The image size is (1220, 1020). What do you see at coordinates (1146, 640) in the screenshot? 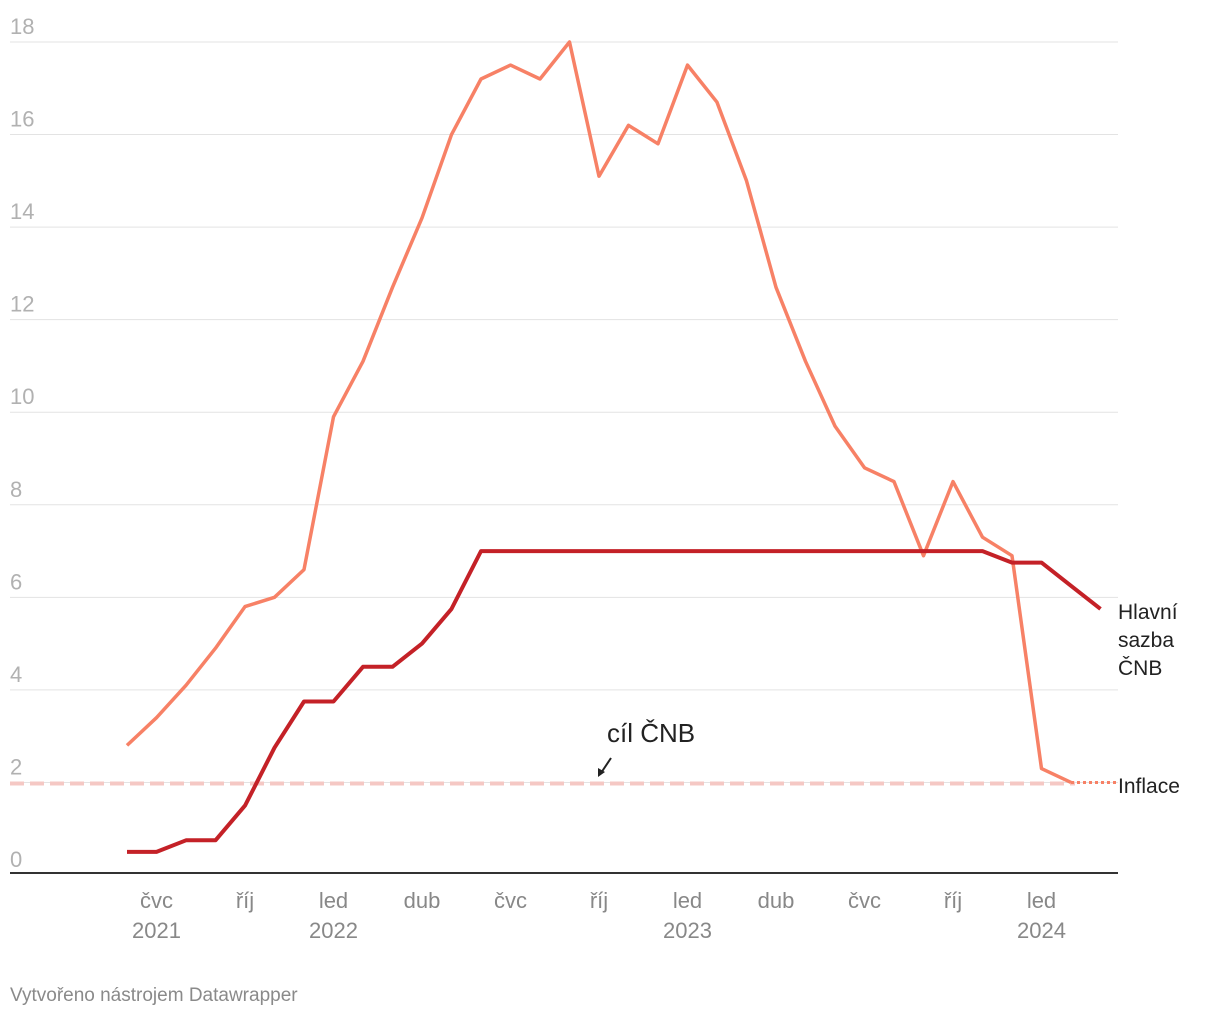
I see `rate-end-label-line-1: sazba` at bounding box center [1146, 640].